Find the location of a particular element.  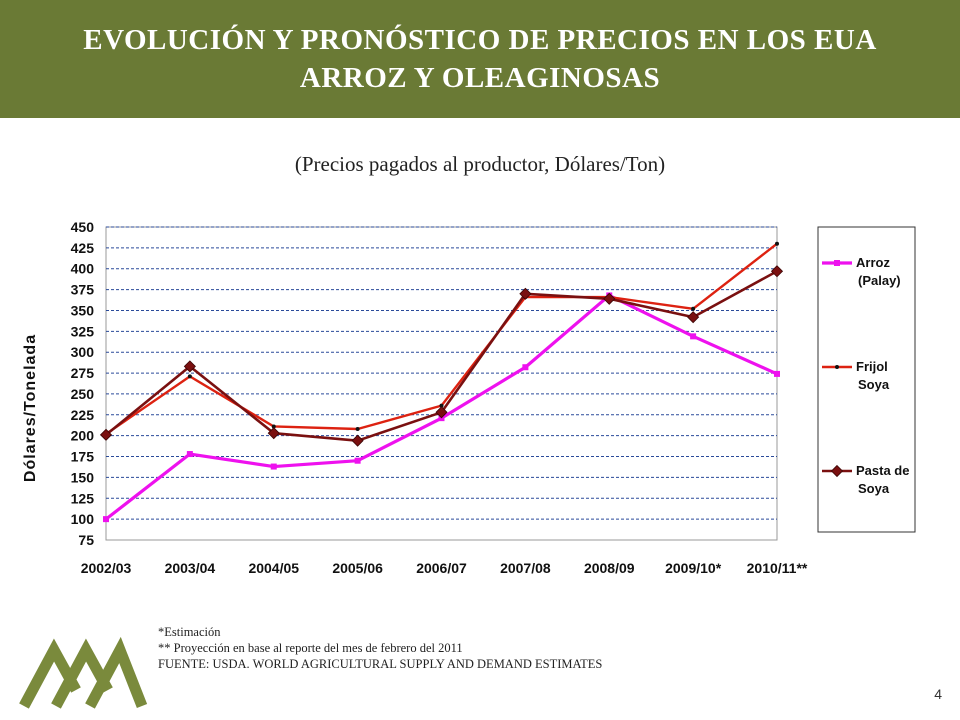

y-tick-label: 350 is located at coordinates (83, 310).